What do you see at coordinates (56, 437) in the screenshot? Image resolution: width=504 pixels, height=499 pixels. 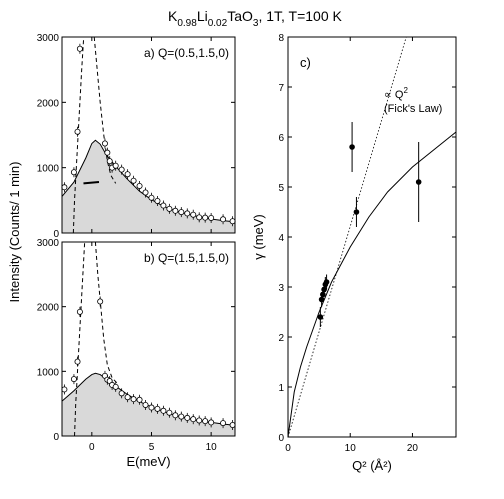 I see `panel-b-y-tick-label: 0` at bounding box center [56, 437].